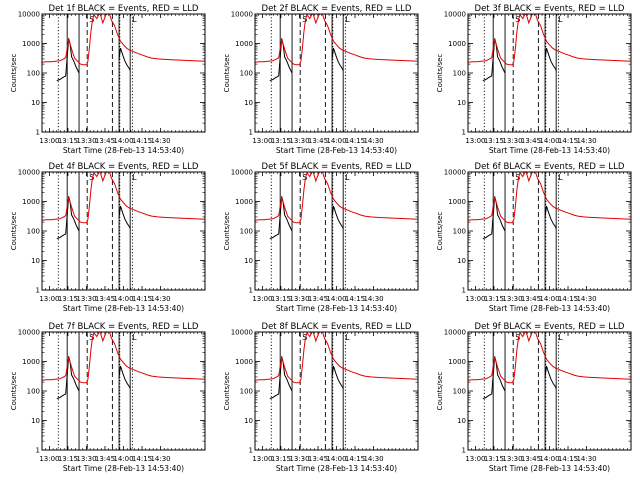 Image resolution: width=640 pixels, height=480 pixels. I want to click on panel-title: Det 7f BLACK = Events, RED = LLD, so click(124, 327).